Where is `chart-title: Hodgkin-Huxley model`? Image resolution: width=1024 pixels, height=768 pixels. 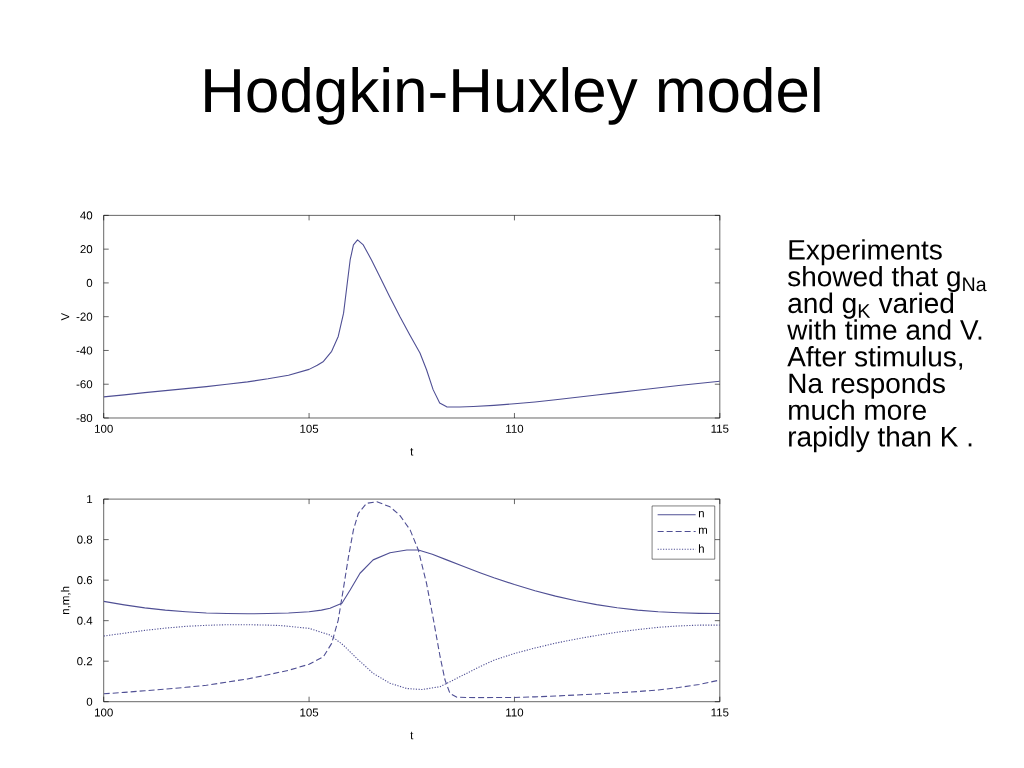 chart-title: Hodgkin-Huxley model is located at coordinates (512, 96).